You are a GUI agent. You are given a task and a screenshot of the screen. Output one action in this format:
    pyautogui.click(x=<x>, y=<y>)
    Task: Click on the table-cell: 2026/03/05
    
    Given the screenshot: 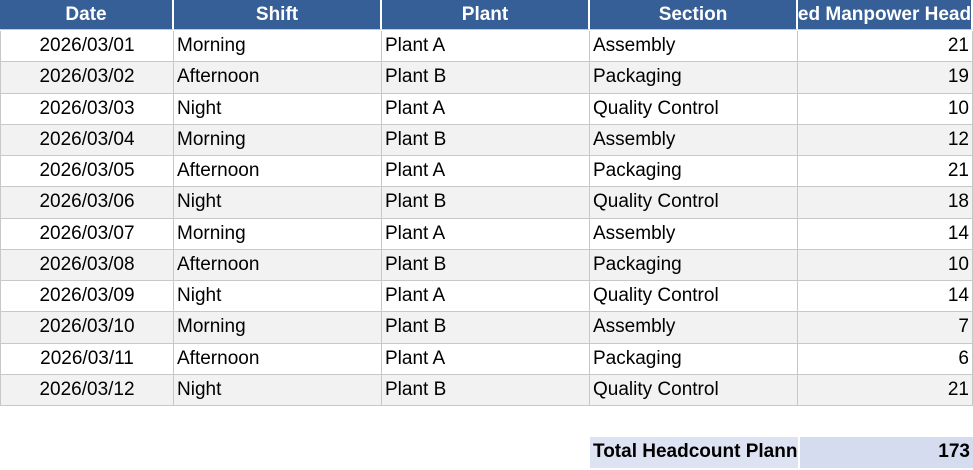 What is the action you would take?
    pyautogui.click(x=87, y=172)
    